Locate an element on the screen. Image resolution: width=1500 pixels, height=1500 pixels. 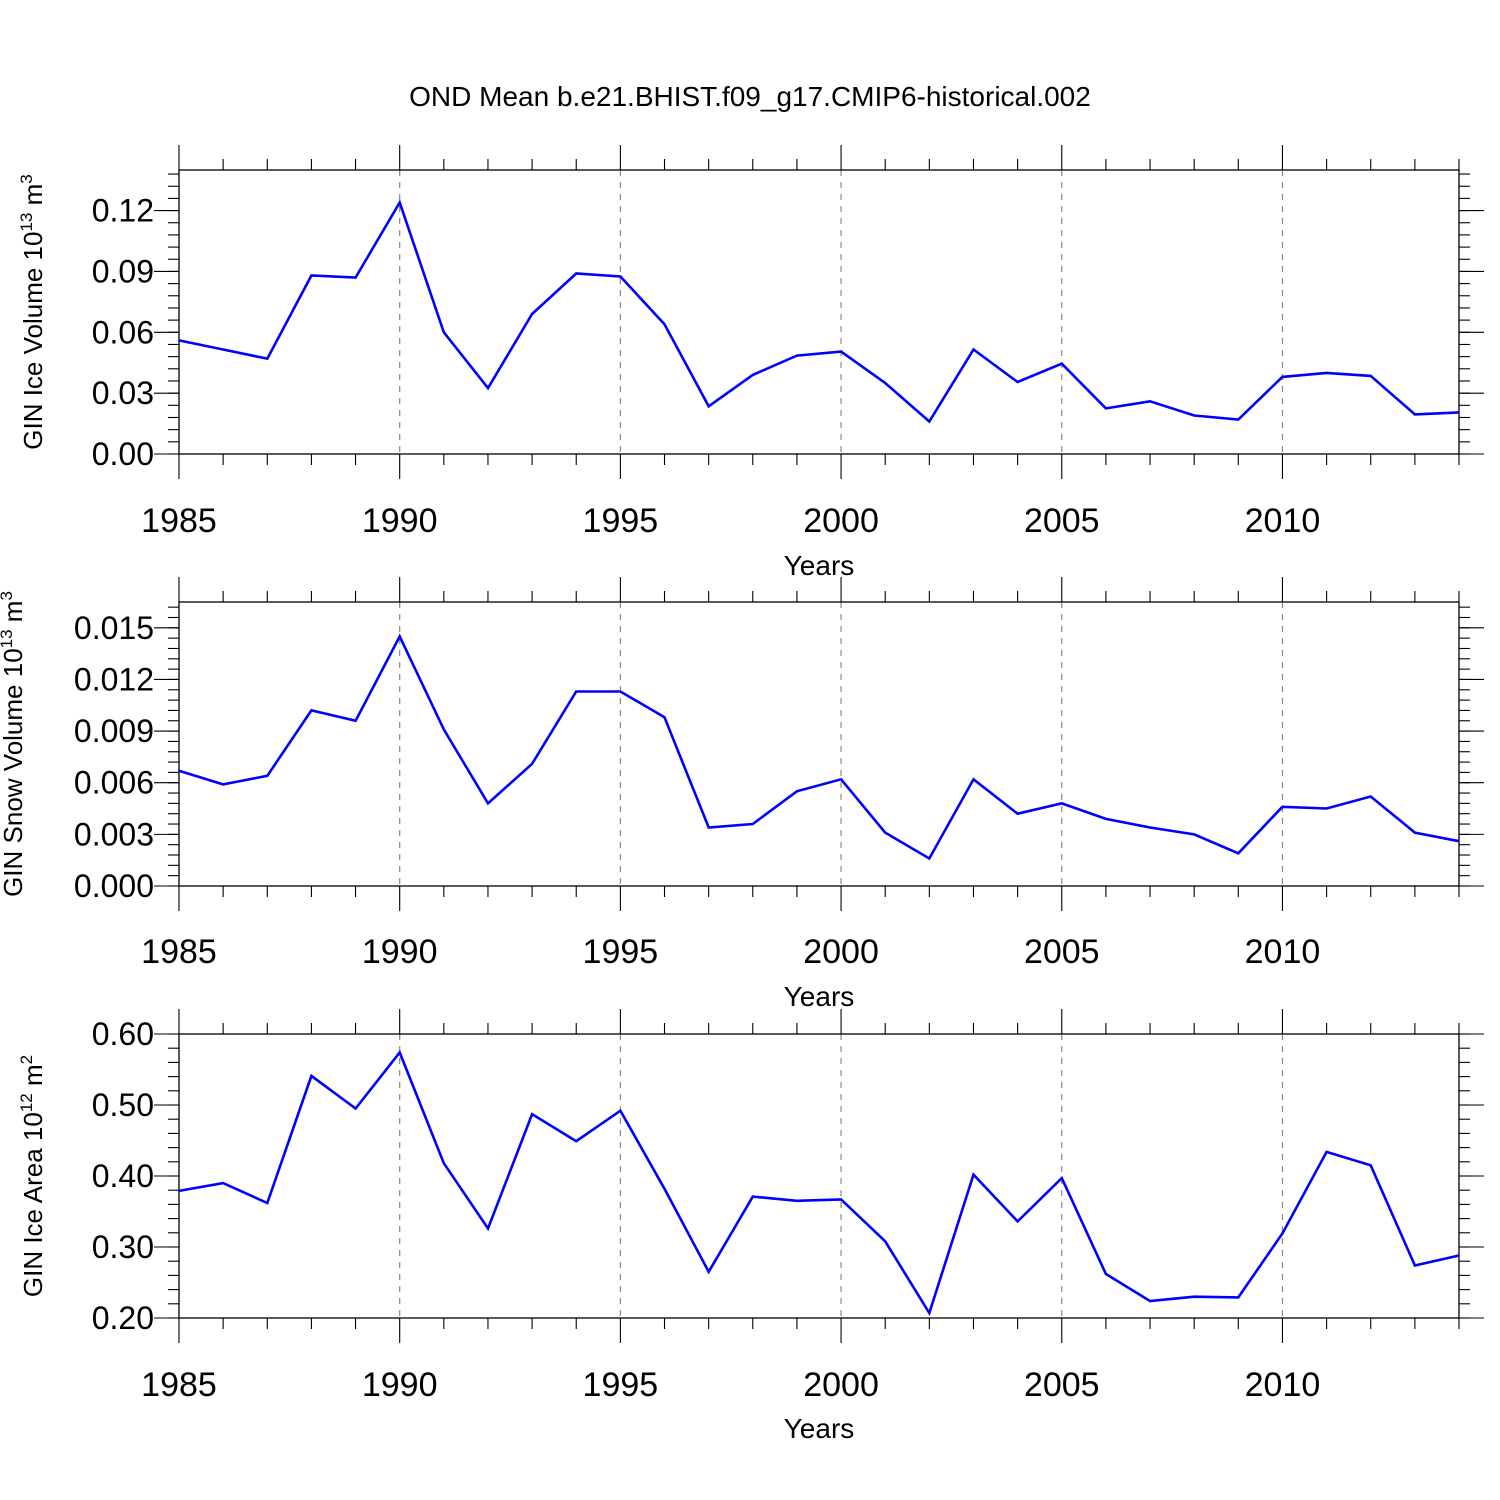
y-tick-label: 0.006 is located at coordinates (114, 783).